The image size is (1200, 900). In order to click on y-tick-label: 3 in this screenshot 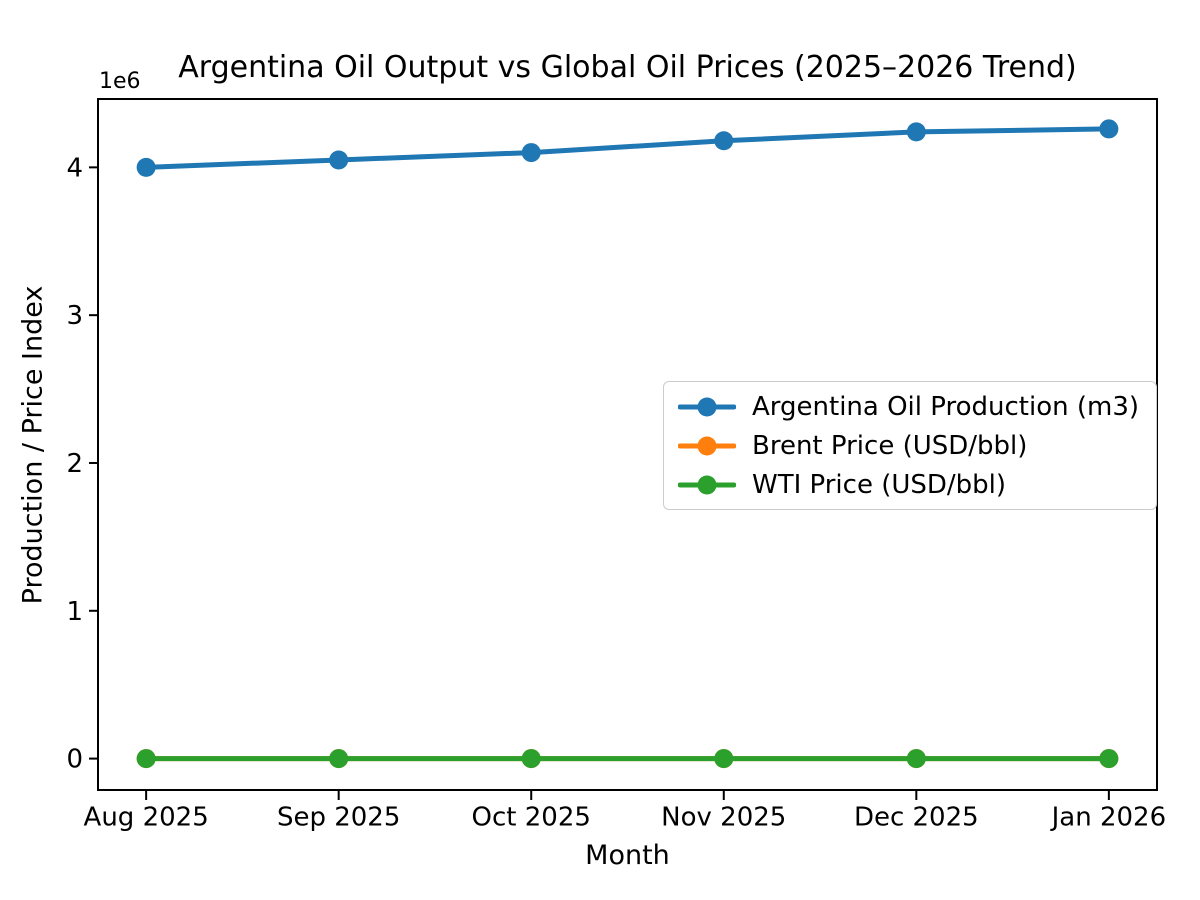, I will do `click(74, 316)`.